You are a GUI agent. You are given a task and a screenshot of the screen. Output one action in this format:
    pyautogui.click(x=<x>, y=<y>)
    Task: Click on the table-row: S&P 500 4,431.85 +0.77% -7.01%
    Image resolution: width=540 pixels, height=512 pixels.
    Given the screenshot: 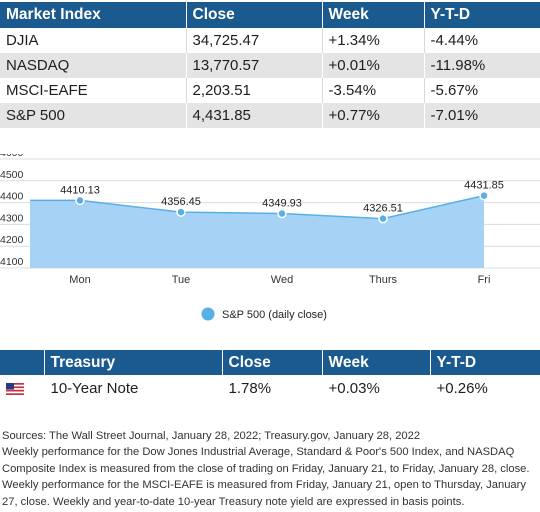 What is the action you would take?
    pyautogui.click(x=270, y=115)
    